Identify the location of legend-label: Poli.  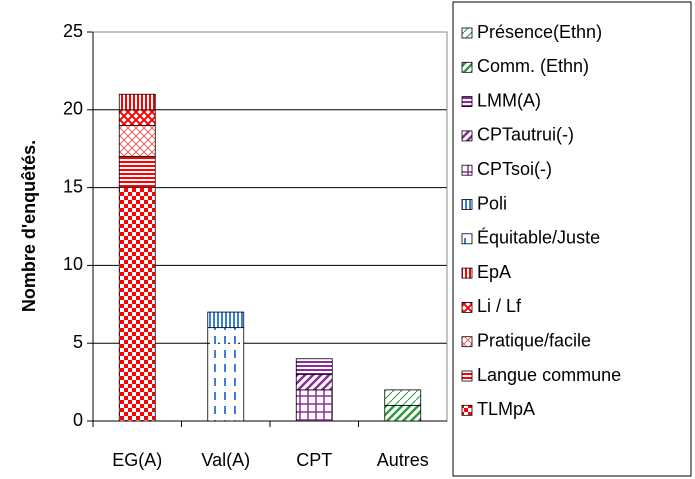
(492, 203).